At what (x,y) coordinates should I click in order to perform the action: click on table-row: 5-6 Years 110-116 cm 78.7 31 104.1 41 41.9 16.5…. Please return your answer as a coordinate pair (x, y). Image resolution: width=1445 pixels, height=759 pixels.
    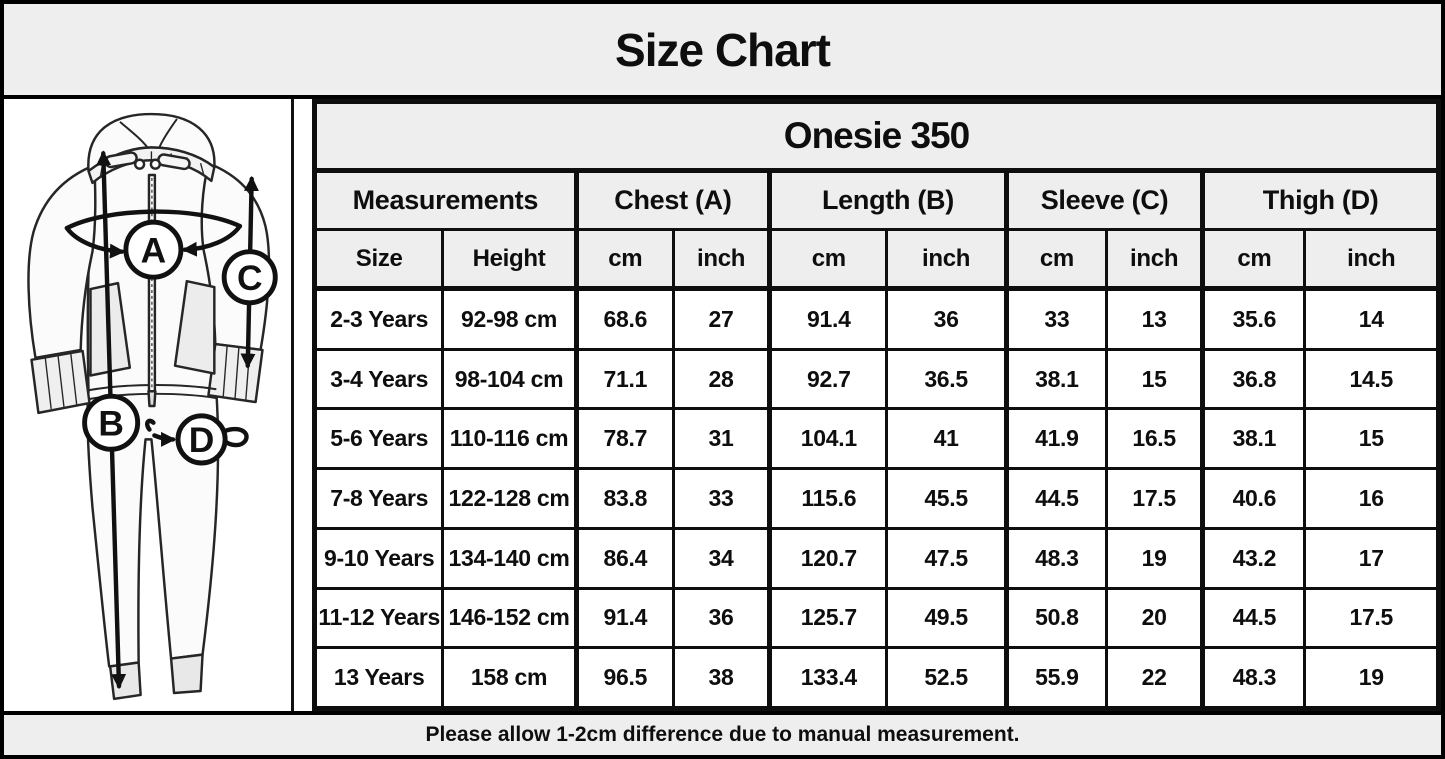
    Looking at the image, I should click on (876, 439).